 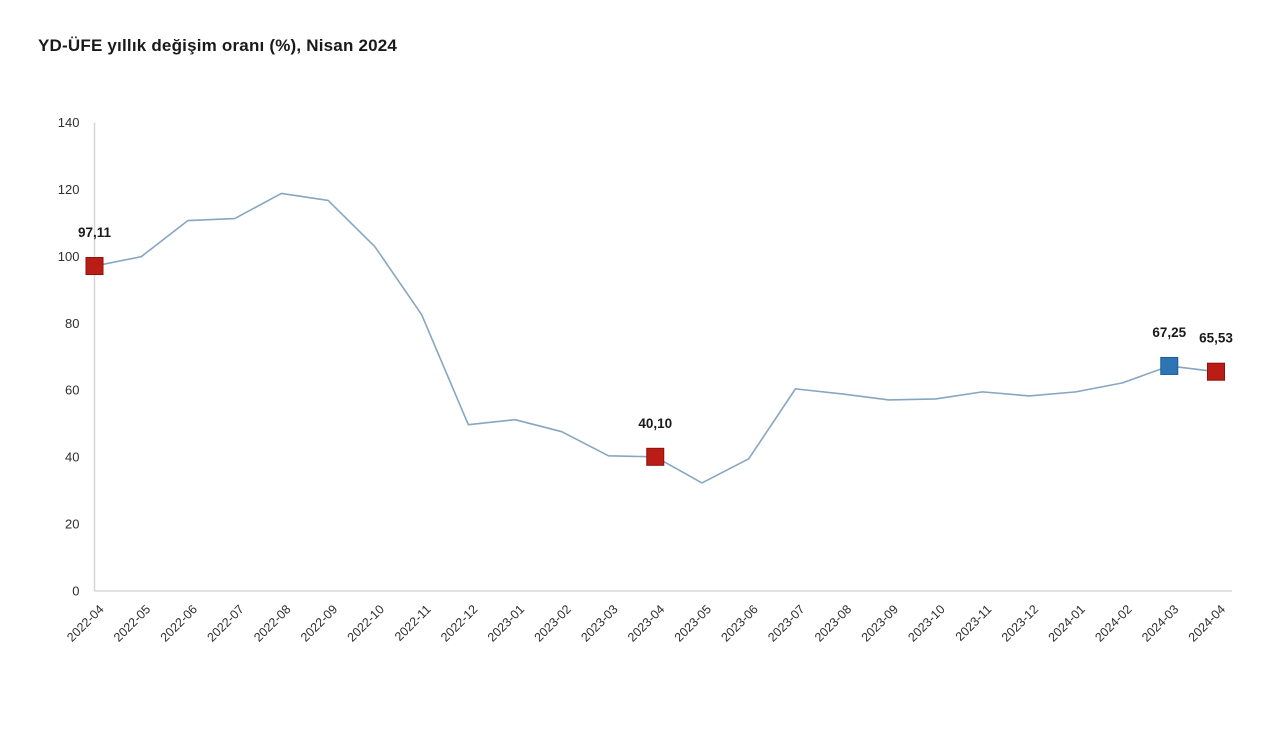 I want to click on x-tick-label: 2022-12, so click(x=459, y=623).